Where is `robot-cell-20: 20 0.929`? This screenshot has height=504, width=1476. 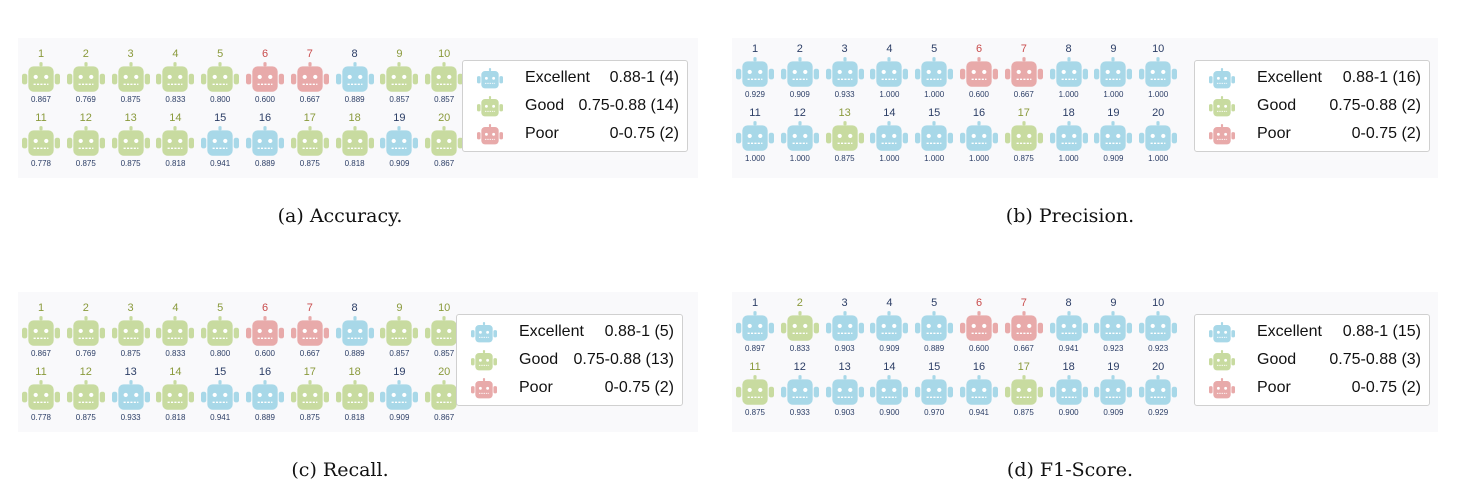 robot-cell-20: 20 0.929 is located at coordinates (1158, 391).